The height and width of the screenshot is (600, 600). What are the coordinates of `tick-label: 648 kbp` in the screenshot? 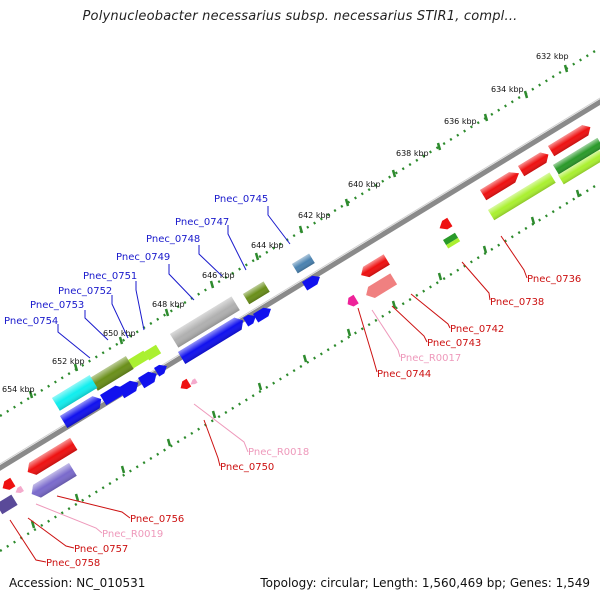 It's located at (168, 304).